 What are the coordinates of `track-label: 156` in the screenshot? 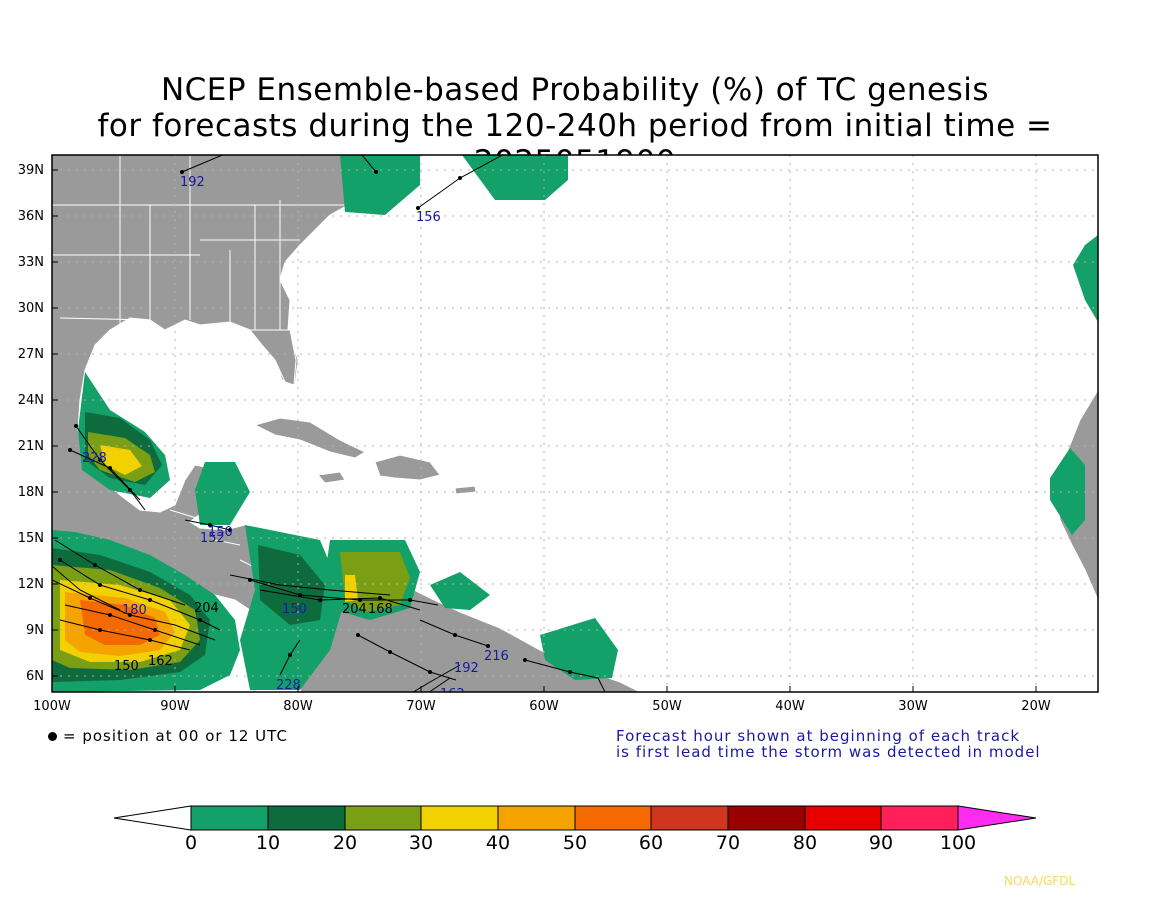 It's located at (428, 217).